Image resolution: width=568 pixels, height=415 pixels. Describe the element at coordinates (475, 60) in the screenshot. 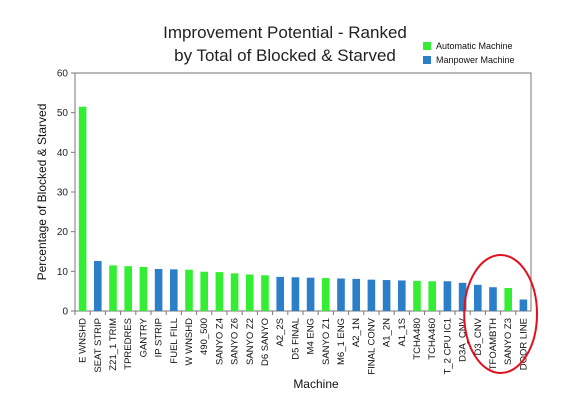

I see `legend-entry: Manpower Machine` at that location.